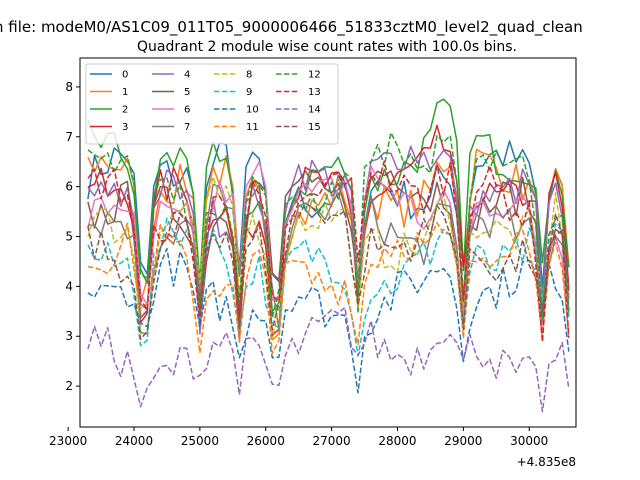 Image resolution: width=640 pixels, height=480 pixels. Describe the element at coordinates (397, 441) in the screenshot. I see `x-tick-label: 28000` at that location.